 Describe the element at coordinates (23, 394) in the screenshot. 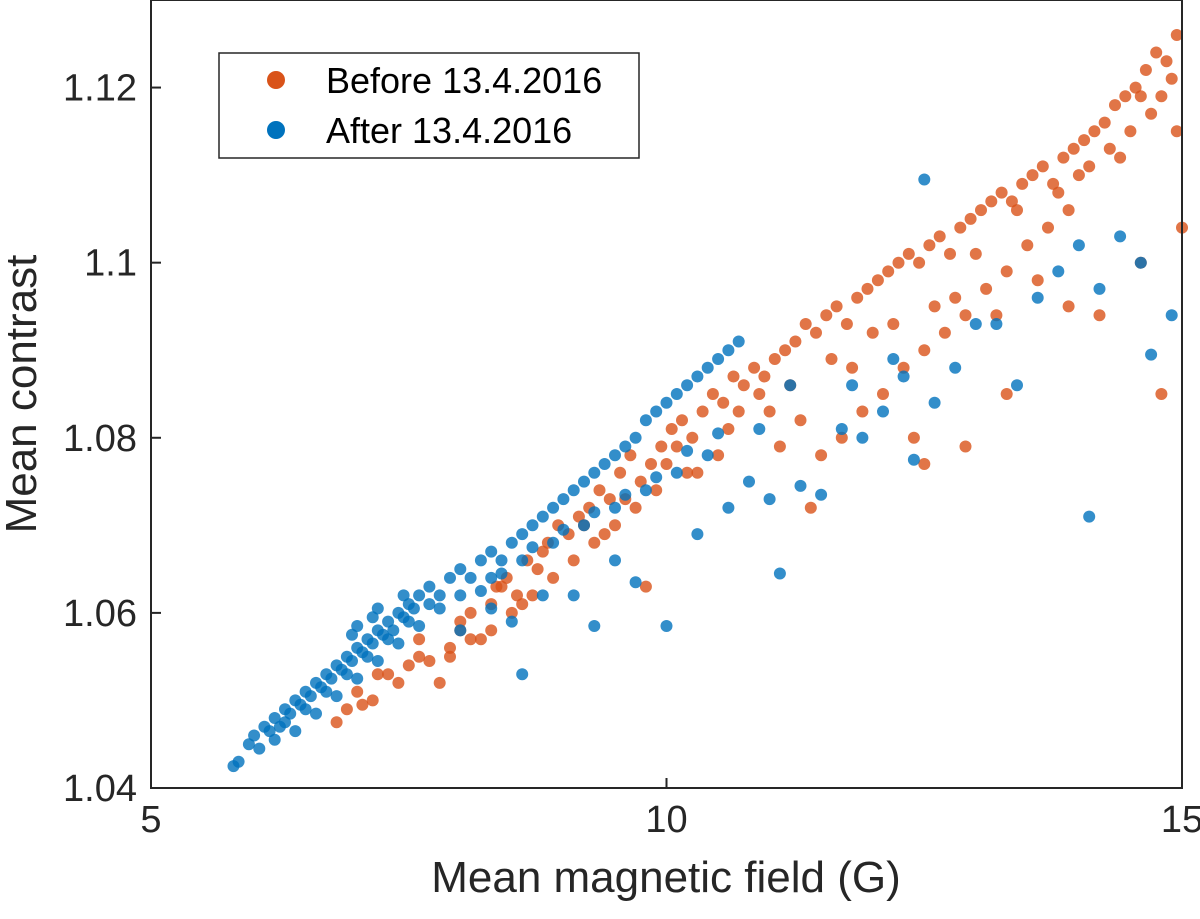

I see `y-axis-title: Mean contrast` at that location.